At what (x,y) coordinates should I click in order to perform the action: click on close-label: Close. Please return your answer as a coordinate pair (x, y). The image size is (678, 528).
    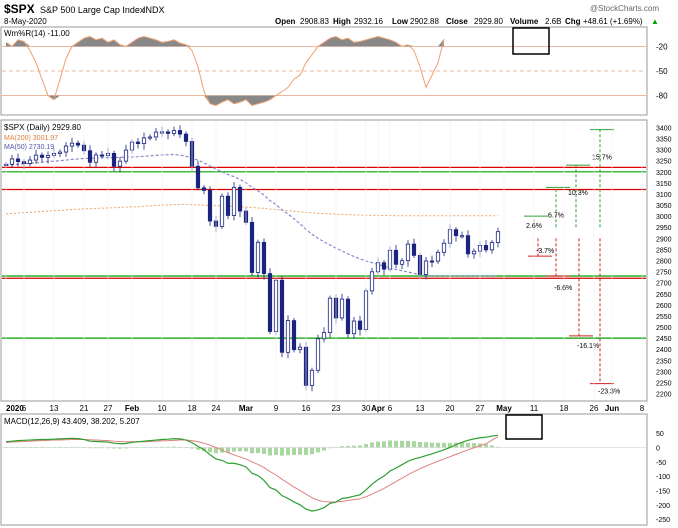
    Looking at the image, I should click on (457, 21).